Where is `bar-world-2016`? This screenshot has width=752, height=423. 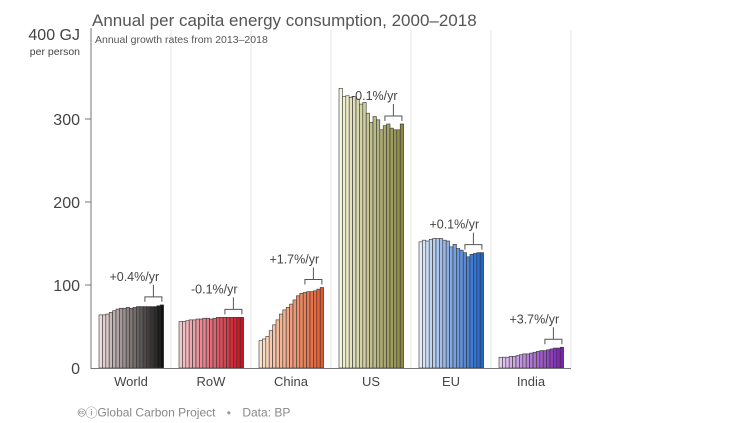
bar-world-2016 is located at coordinates (155, 337).